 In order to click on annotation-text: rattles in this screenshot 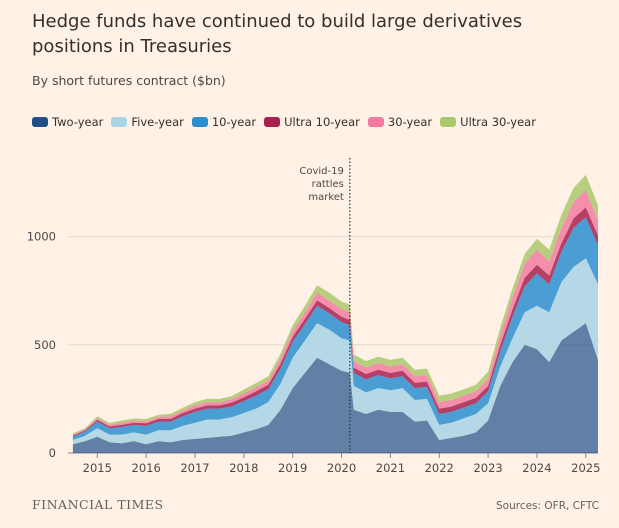, I will do `click(328, 184)`.